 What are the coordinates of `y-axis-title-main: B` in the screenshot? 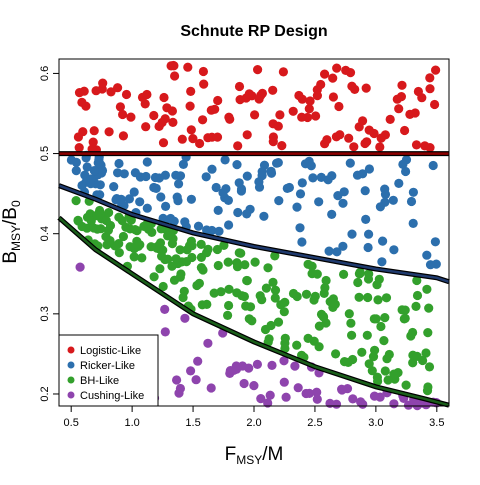 It's located at (10, 257).